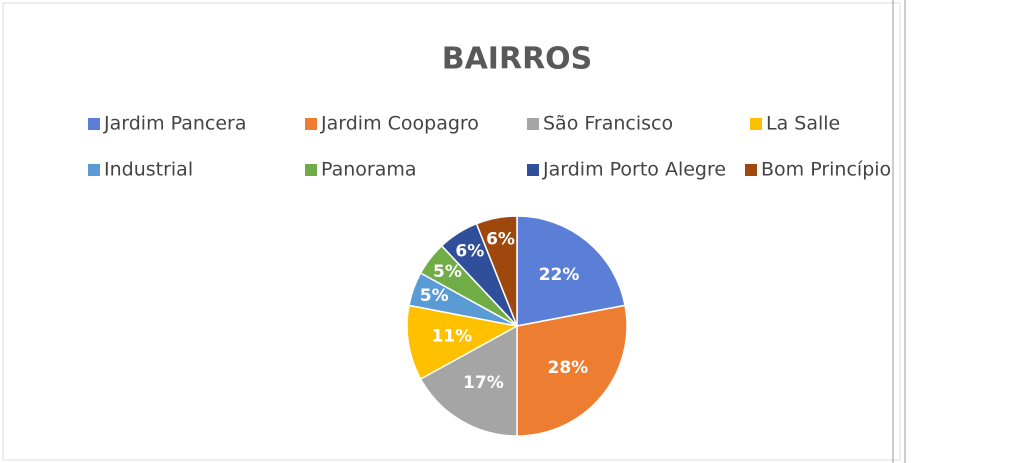  What do you see at coordinates (148, 170) in the screenshot?
I see `legend-label: Industrial` at bounding box center [148, 170].